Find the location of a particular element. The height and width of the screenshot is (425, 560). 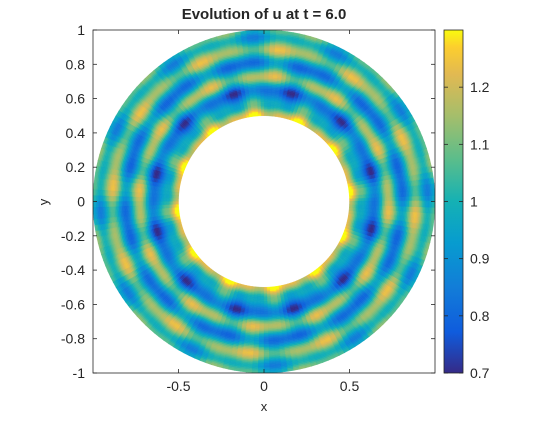

chart-title: Evolution of u at t = 6.0 is located at coordinates (264, 14).